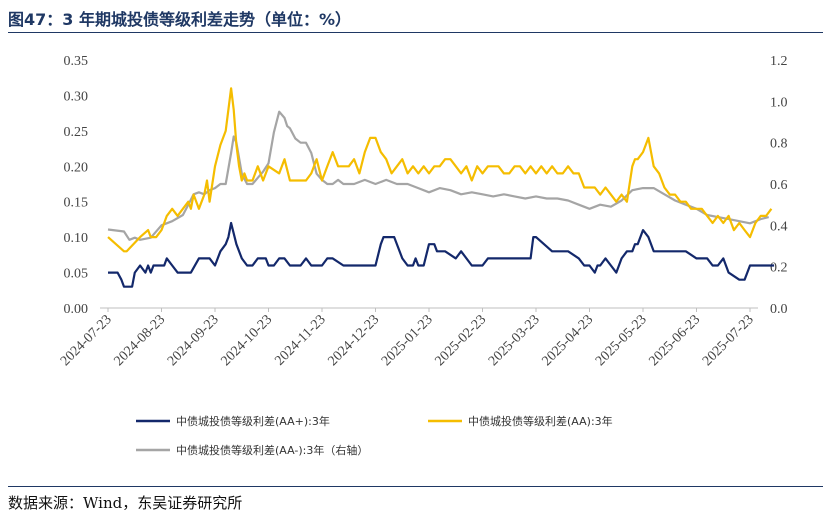  I want to click on x-tick-label: 2025-03-23, so click(514, 340).